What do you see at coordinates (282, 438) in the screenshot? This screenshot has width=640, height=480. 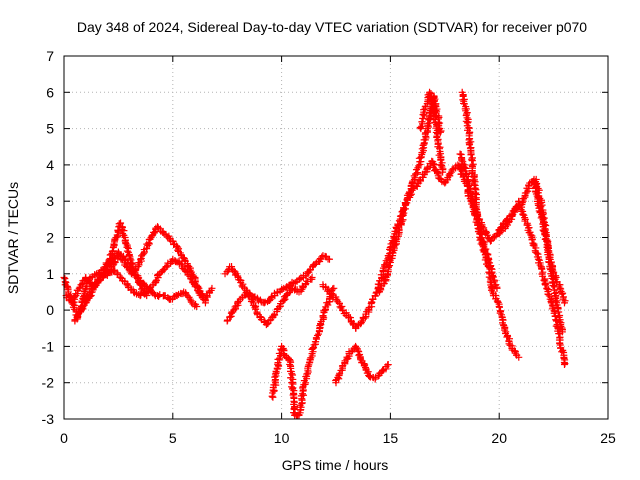 I see `x-tick-label: 10` at bounding box center [282, 438].